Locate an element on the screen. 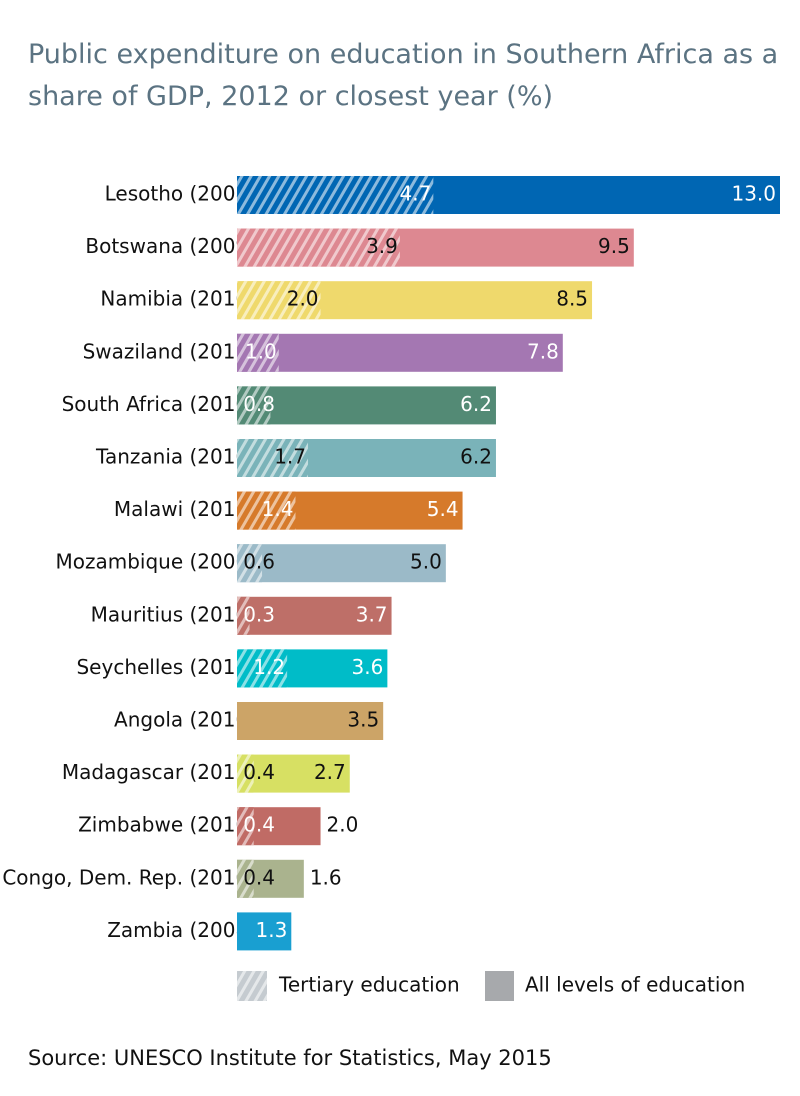 The width and height of the screenshot is (800, 1096). value-label: 3.6 is located at coordinates (368, 667).